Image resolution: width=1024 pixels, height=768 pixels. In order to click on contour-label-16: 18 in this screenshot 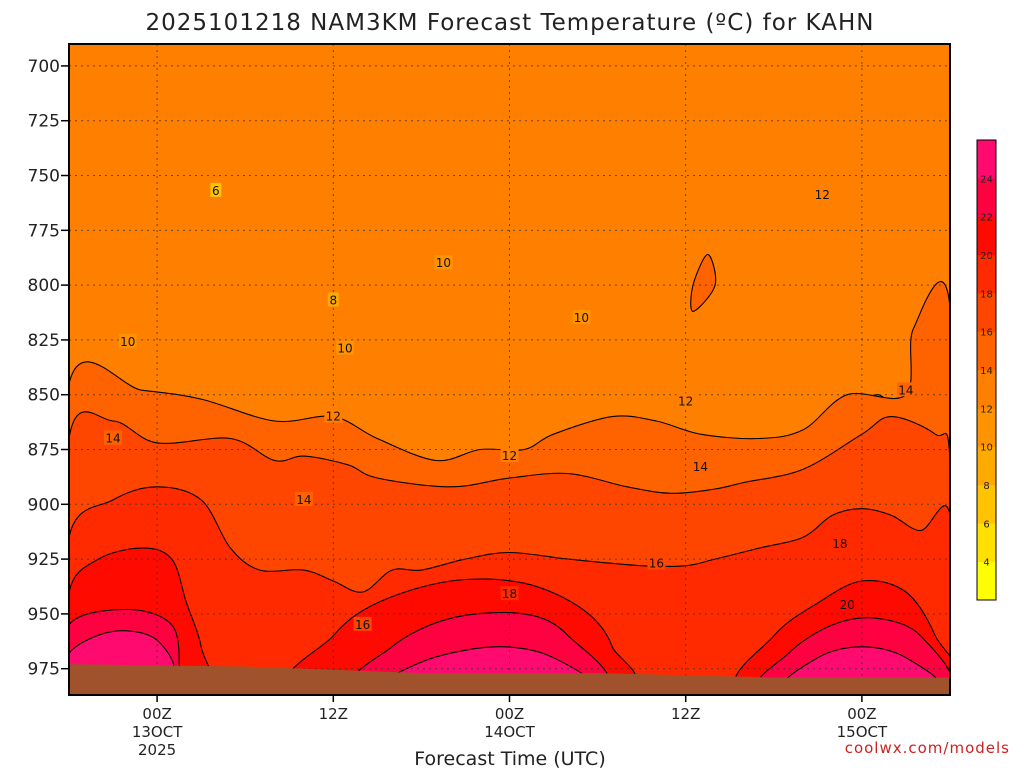, I will do `click(509, 594)`.